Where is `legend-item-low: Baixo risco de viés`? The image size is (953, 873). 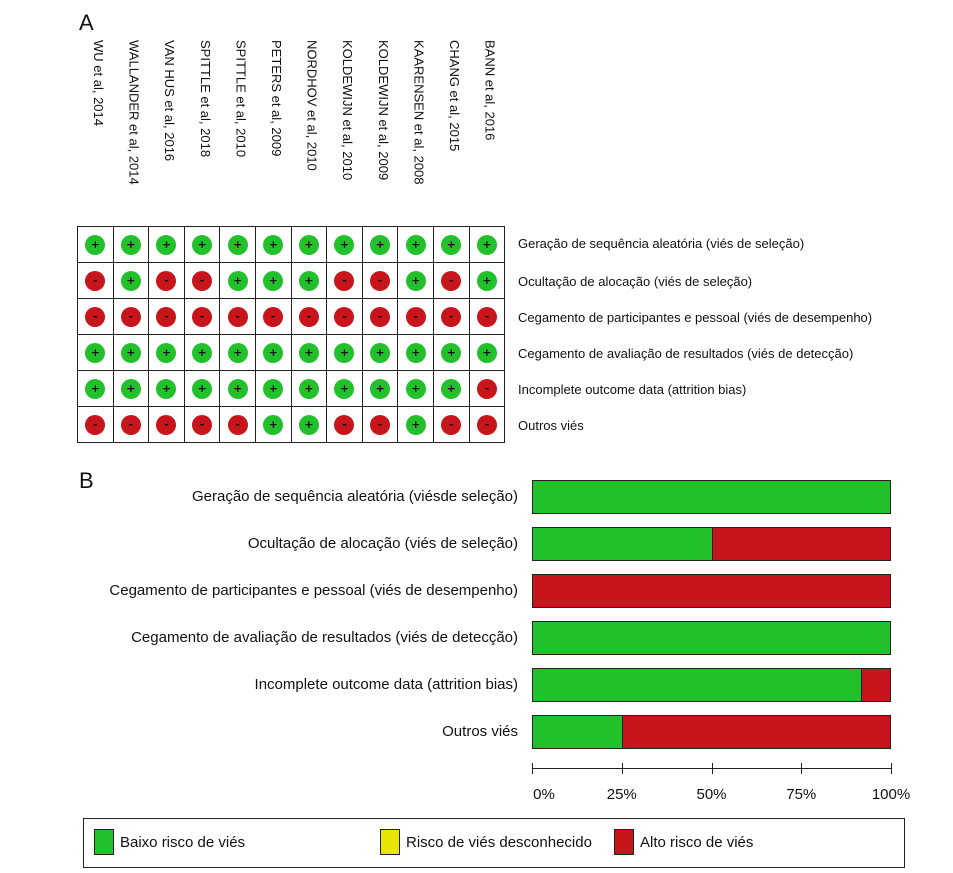
legend-item-low: Baixo risco de viés is located at coordinates (169, 842).